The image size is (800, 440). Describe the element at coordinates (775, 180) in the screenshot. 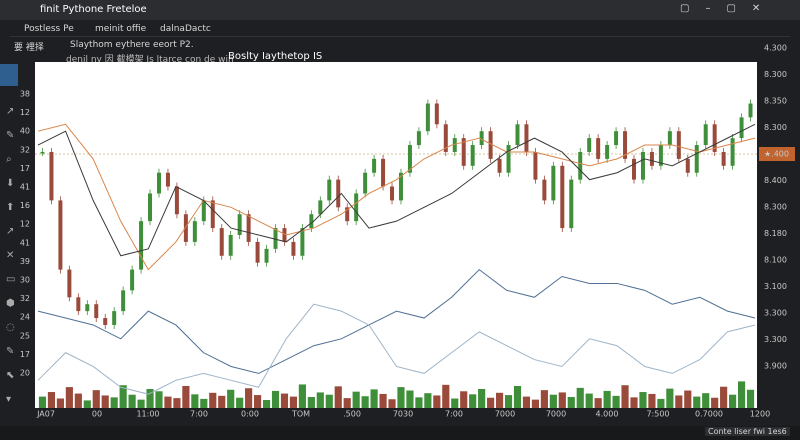

I see `right-axis-label: 8.400` at that location.